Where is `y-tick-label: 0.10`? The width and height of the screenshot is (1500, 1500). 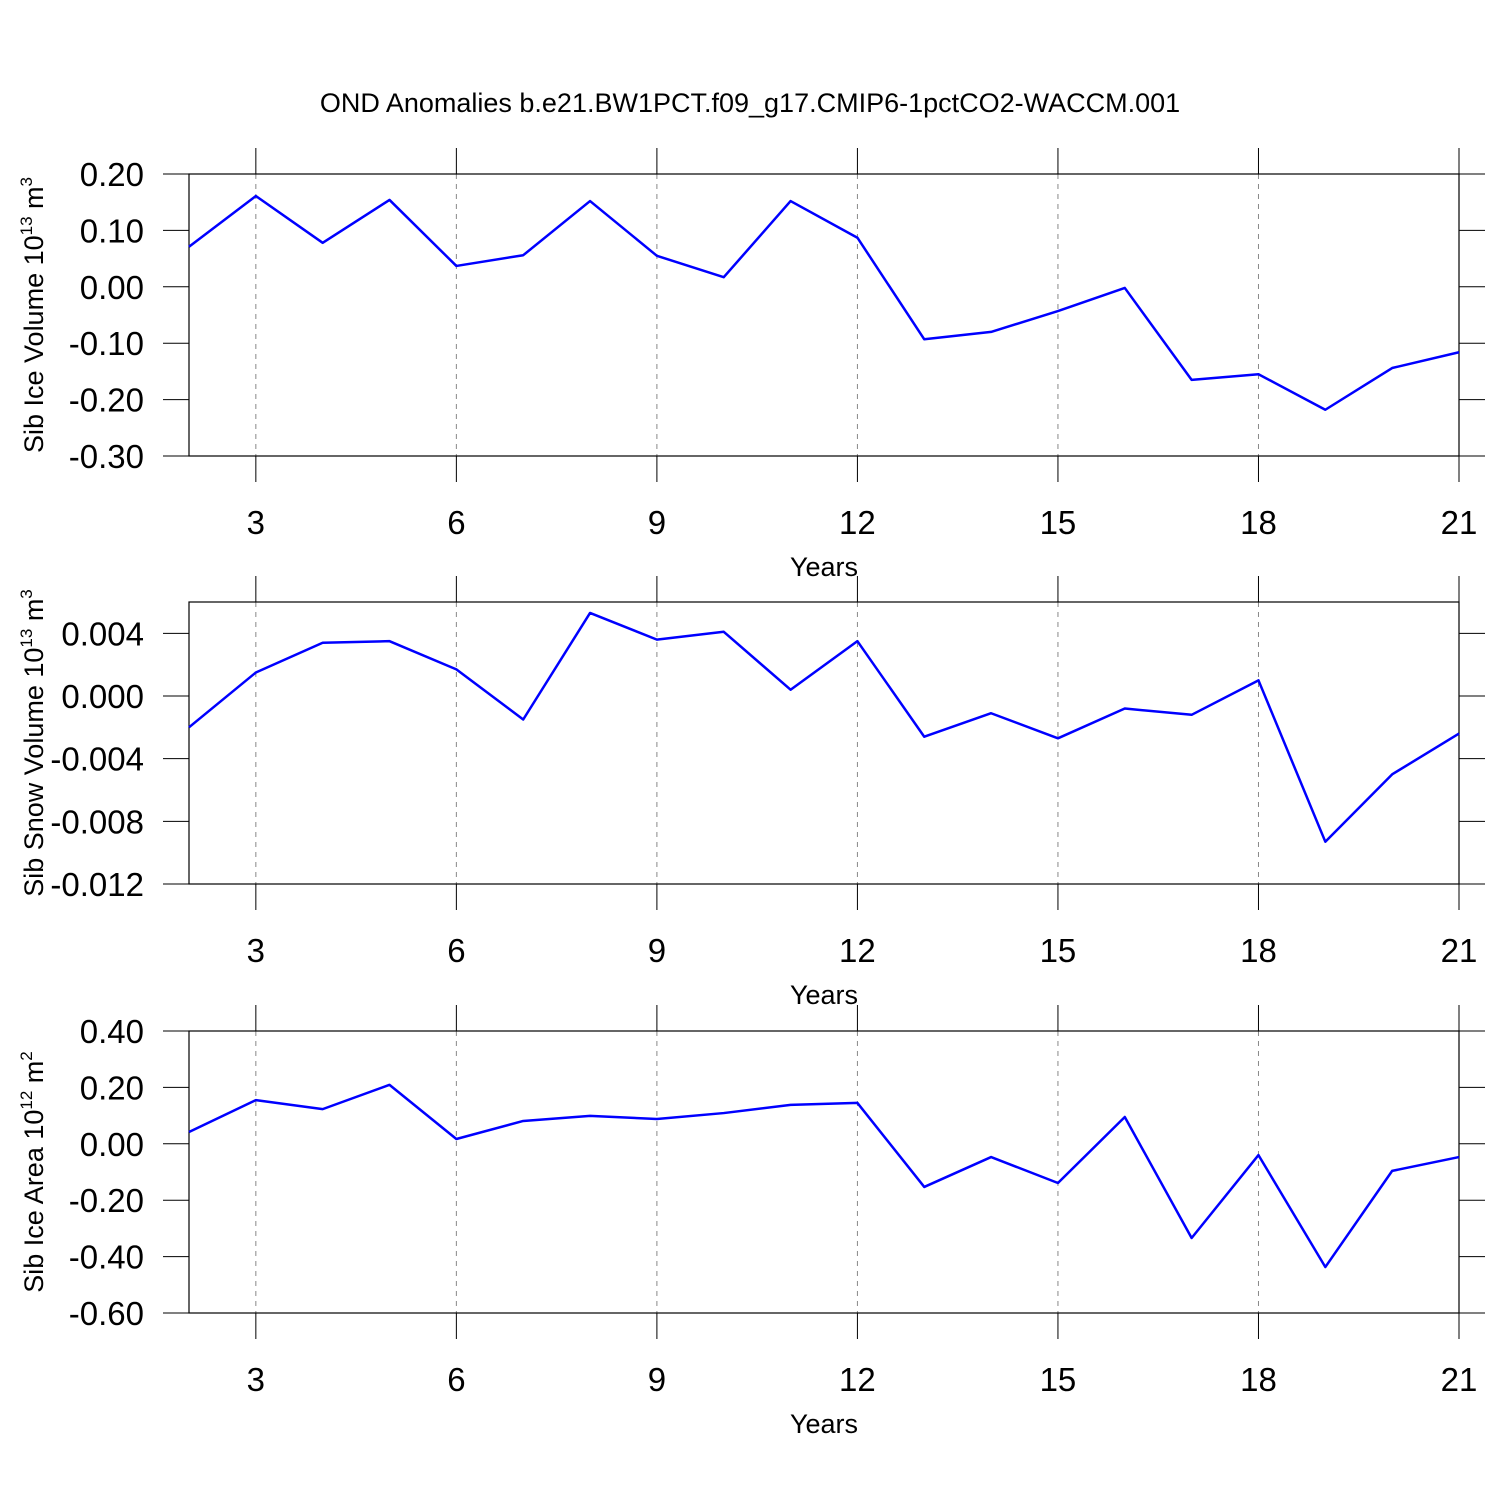 y-tick-label: 0.10 is located at coordinates (112, 230).